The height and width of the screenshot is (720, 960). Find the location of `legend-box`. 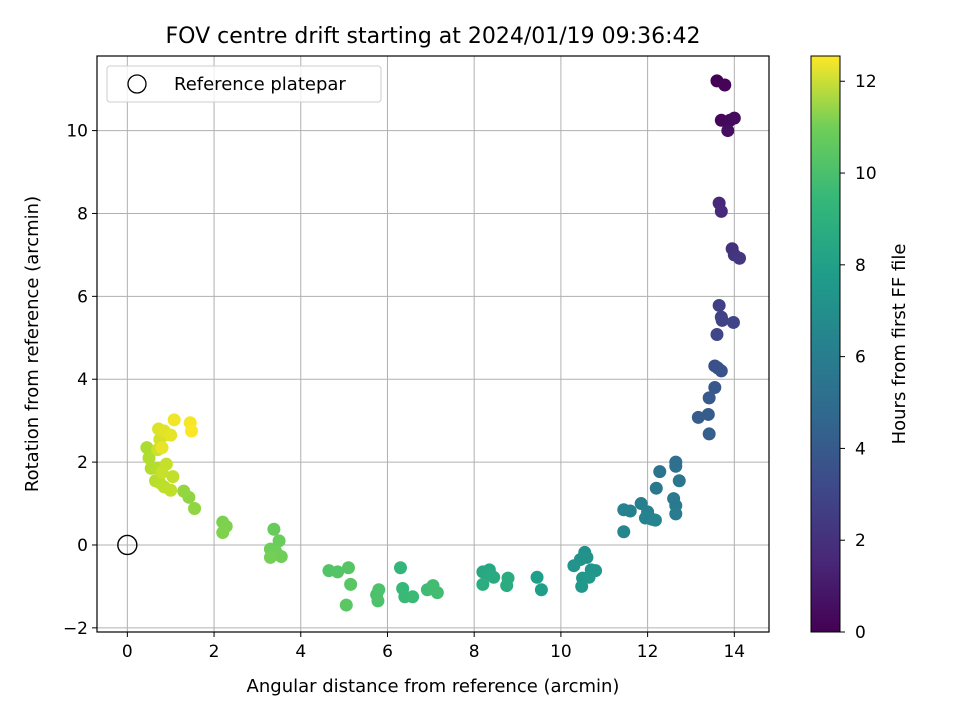

legend-box is located at coordinates (244, 84).